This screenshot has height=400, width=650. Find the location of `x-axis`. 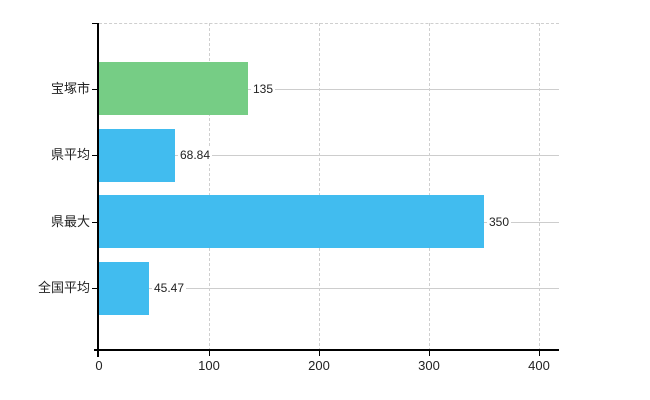

x-axis is located at coordinates (326, 350).